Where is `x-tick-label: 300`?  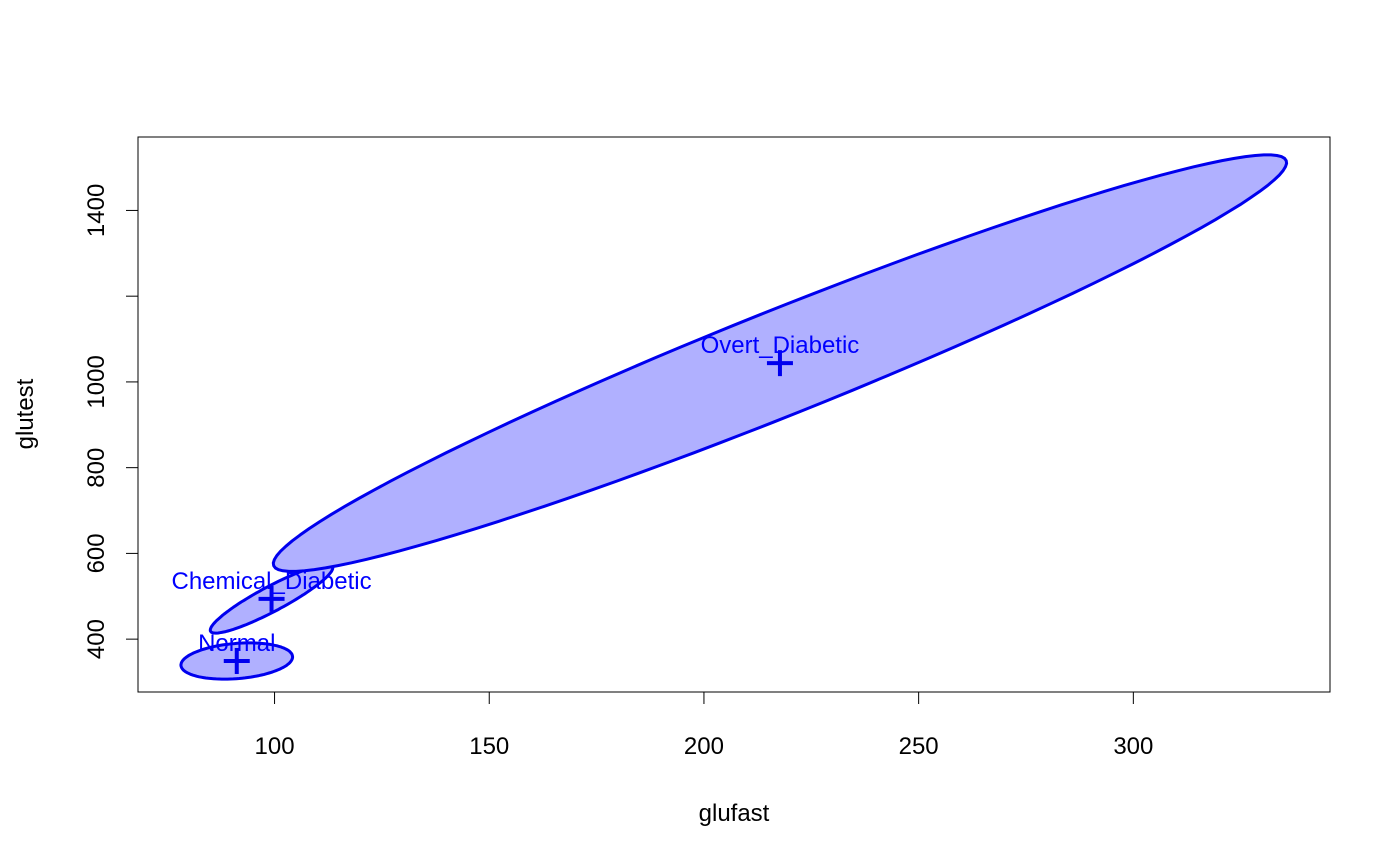
x-tick-label: 300 is located at coordinates (1133, 746).